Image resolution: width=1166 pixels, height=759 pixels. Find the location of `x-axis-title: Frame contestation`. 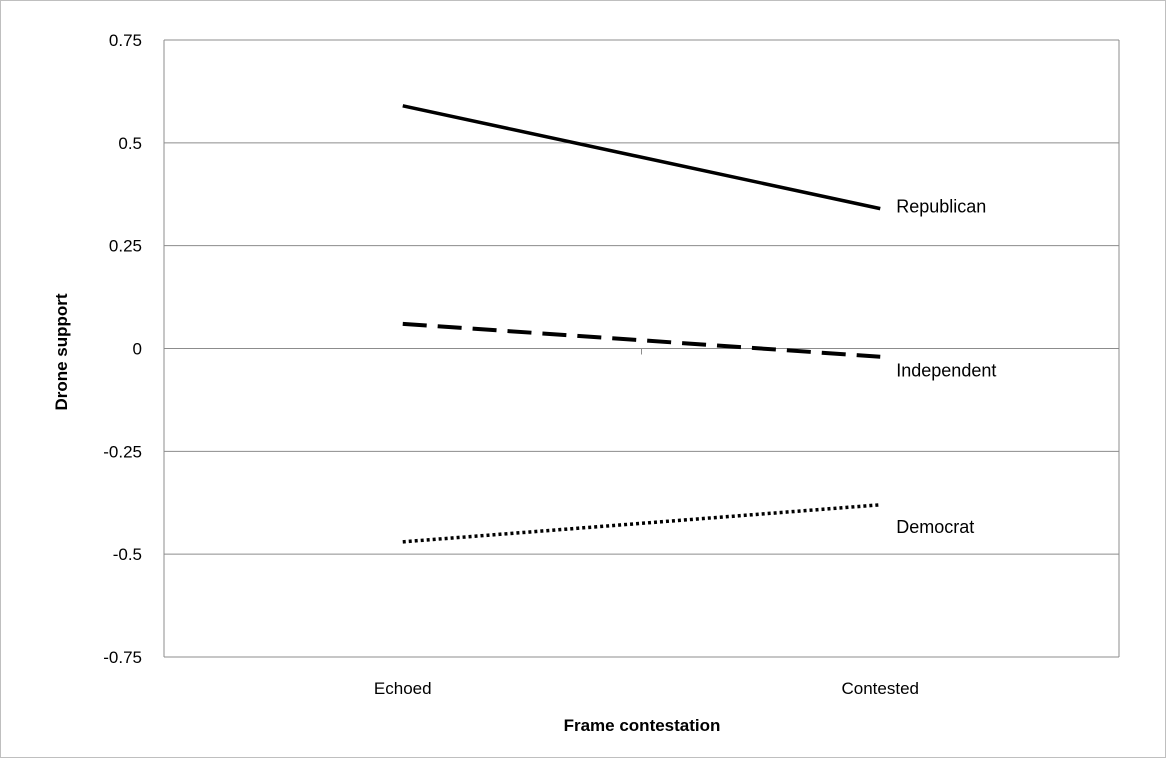

x-axis-title: Frame contestation is located at coordinates (642, 725).